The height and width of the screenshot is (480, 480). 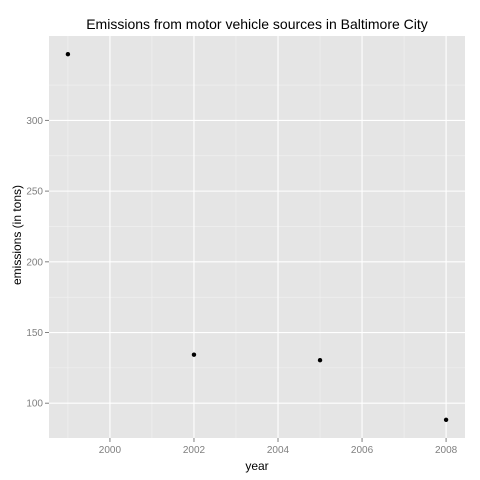 I want to click on x-tick-label: 2008, so click(x=446, y=450).